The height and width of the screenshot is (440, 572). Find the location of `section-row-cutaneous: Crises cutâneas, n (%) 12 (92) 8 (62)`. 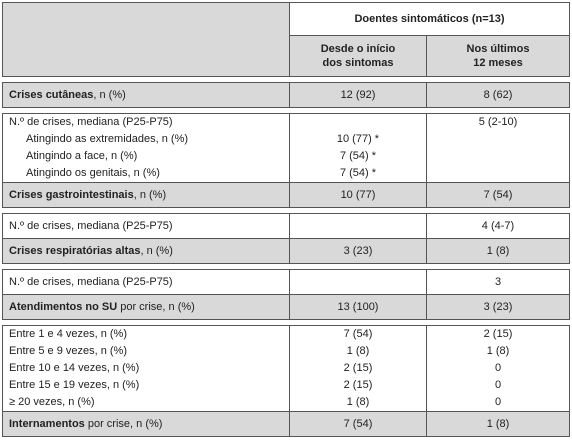

section-row-cutaneous: Crises cutâneas, n (%) 12 (92) 8 (62) is located at coordinates (286, 95).